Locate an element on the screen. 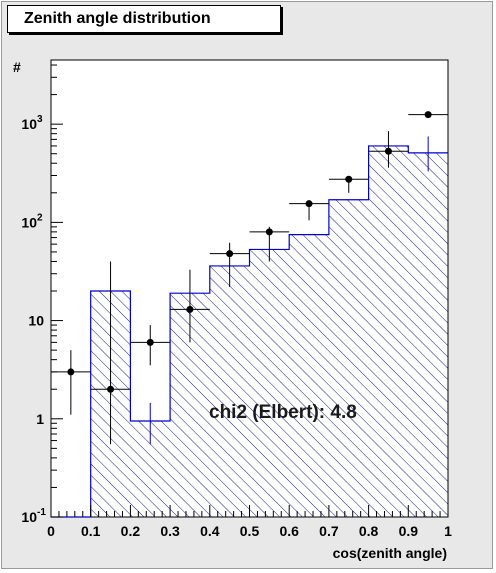  chi2-annotation: chi2 (Elbert): 4.8 is located at coordinates (283, 412).